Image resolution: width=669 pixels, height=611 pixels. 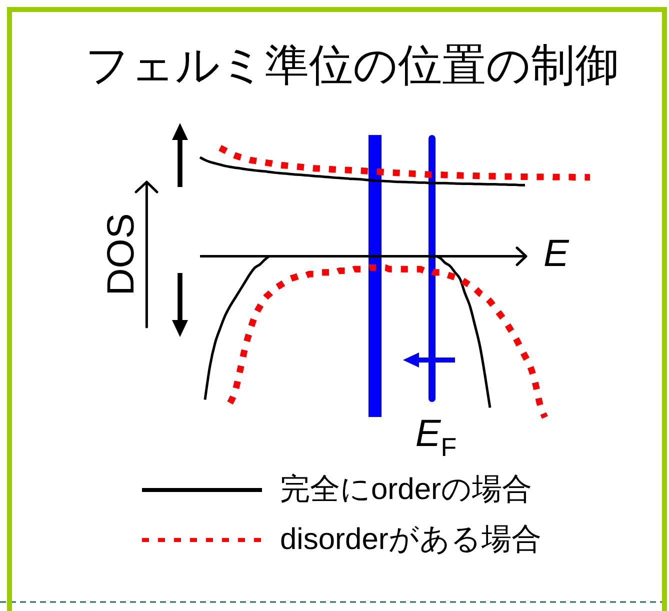 What do you see at coordinates (352, 65) in the screenshot?
I see `chart-title: フェルミ準位の位置の制御` at bounding box center [352, 65].